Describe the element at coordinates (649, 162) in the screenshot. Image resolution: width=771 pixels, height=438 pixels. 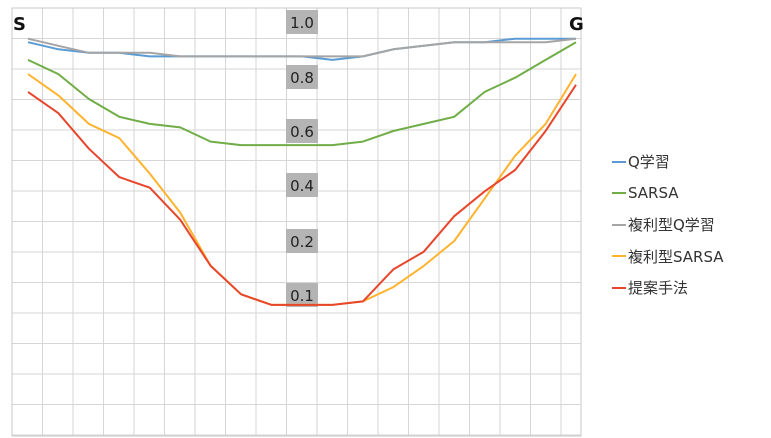
I see `legend-label: Q学習` at that location.